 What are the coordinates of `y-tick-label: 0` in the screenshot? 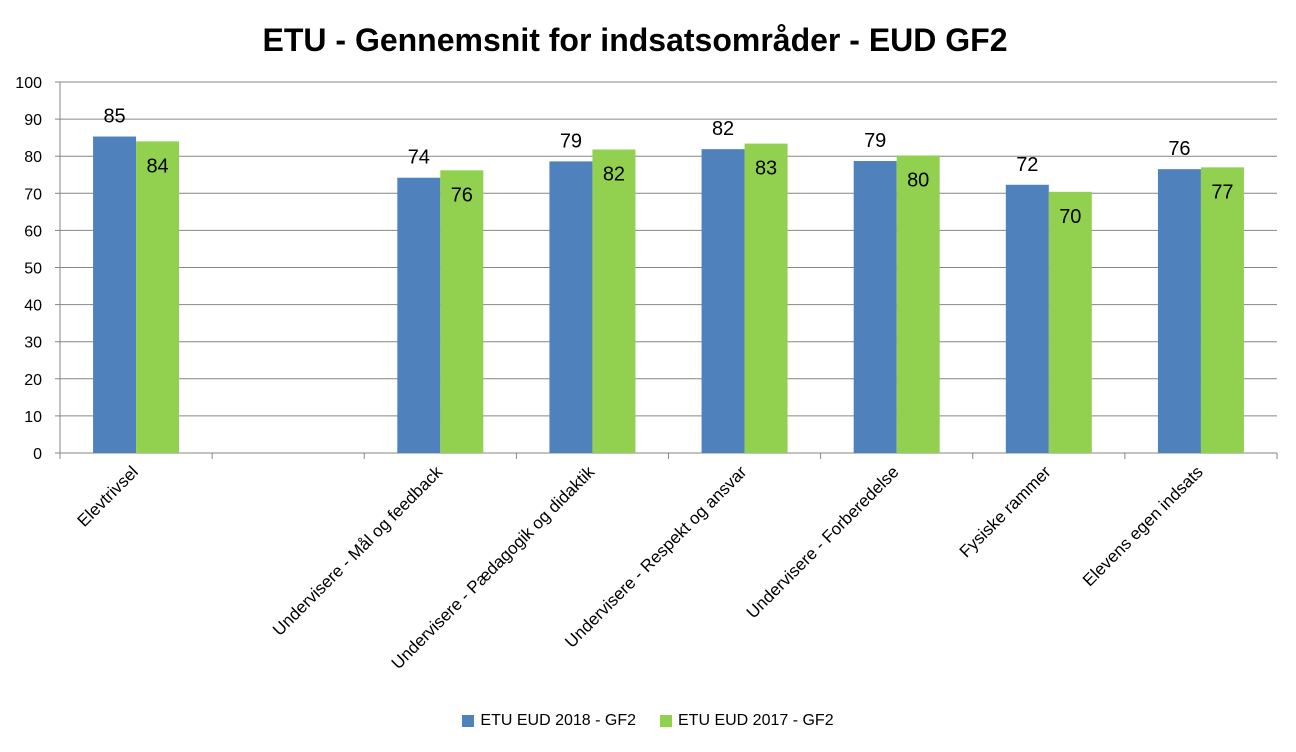 It's located at (37, 454).